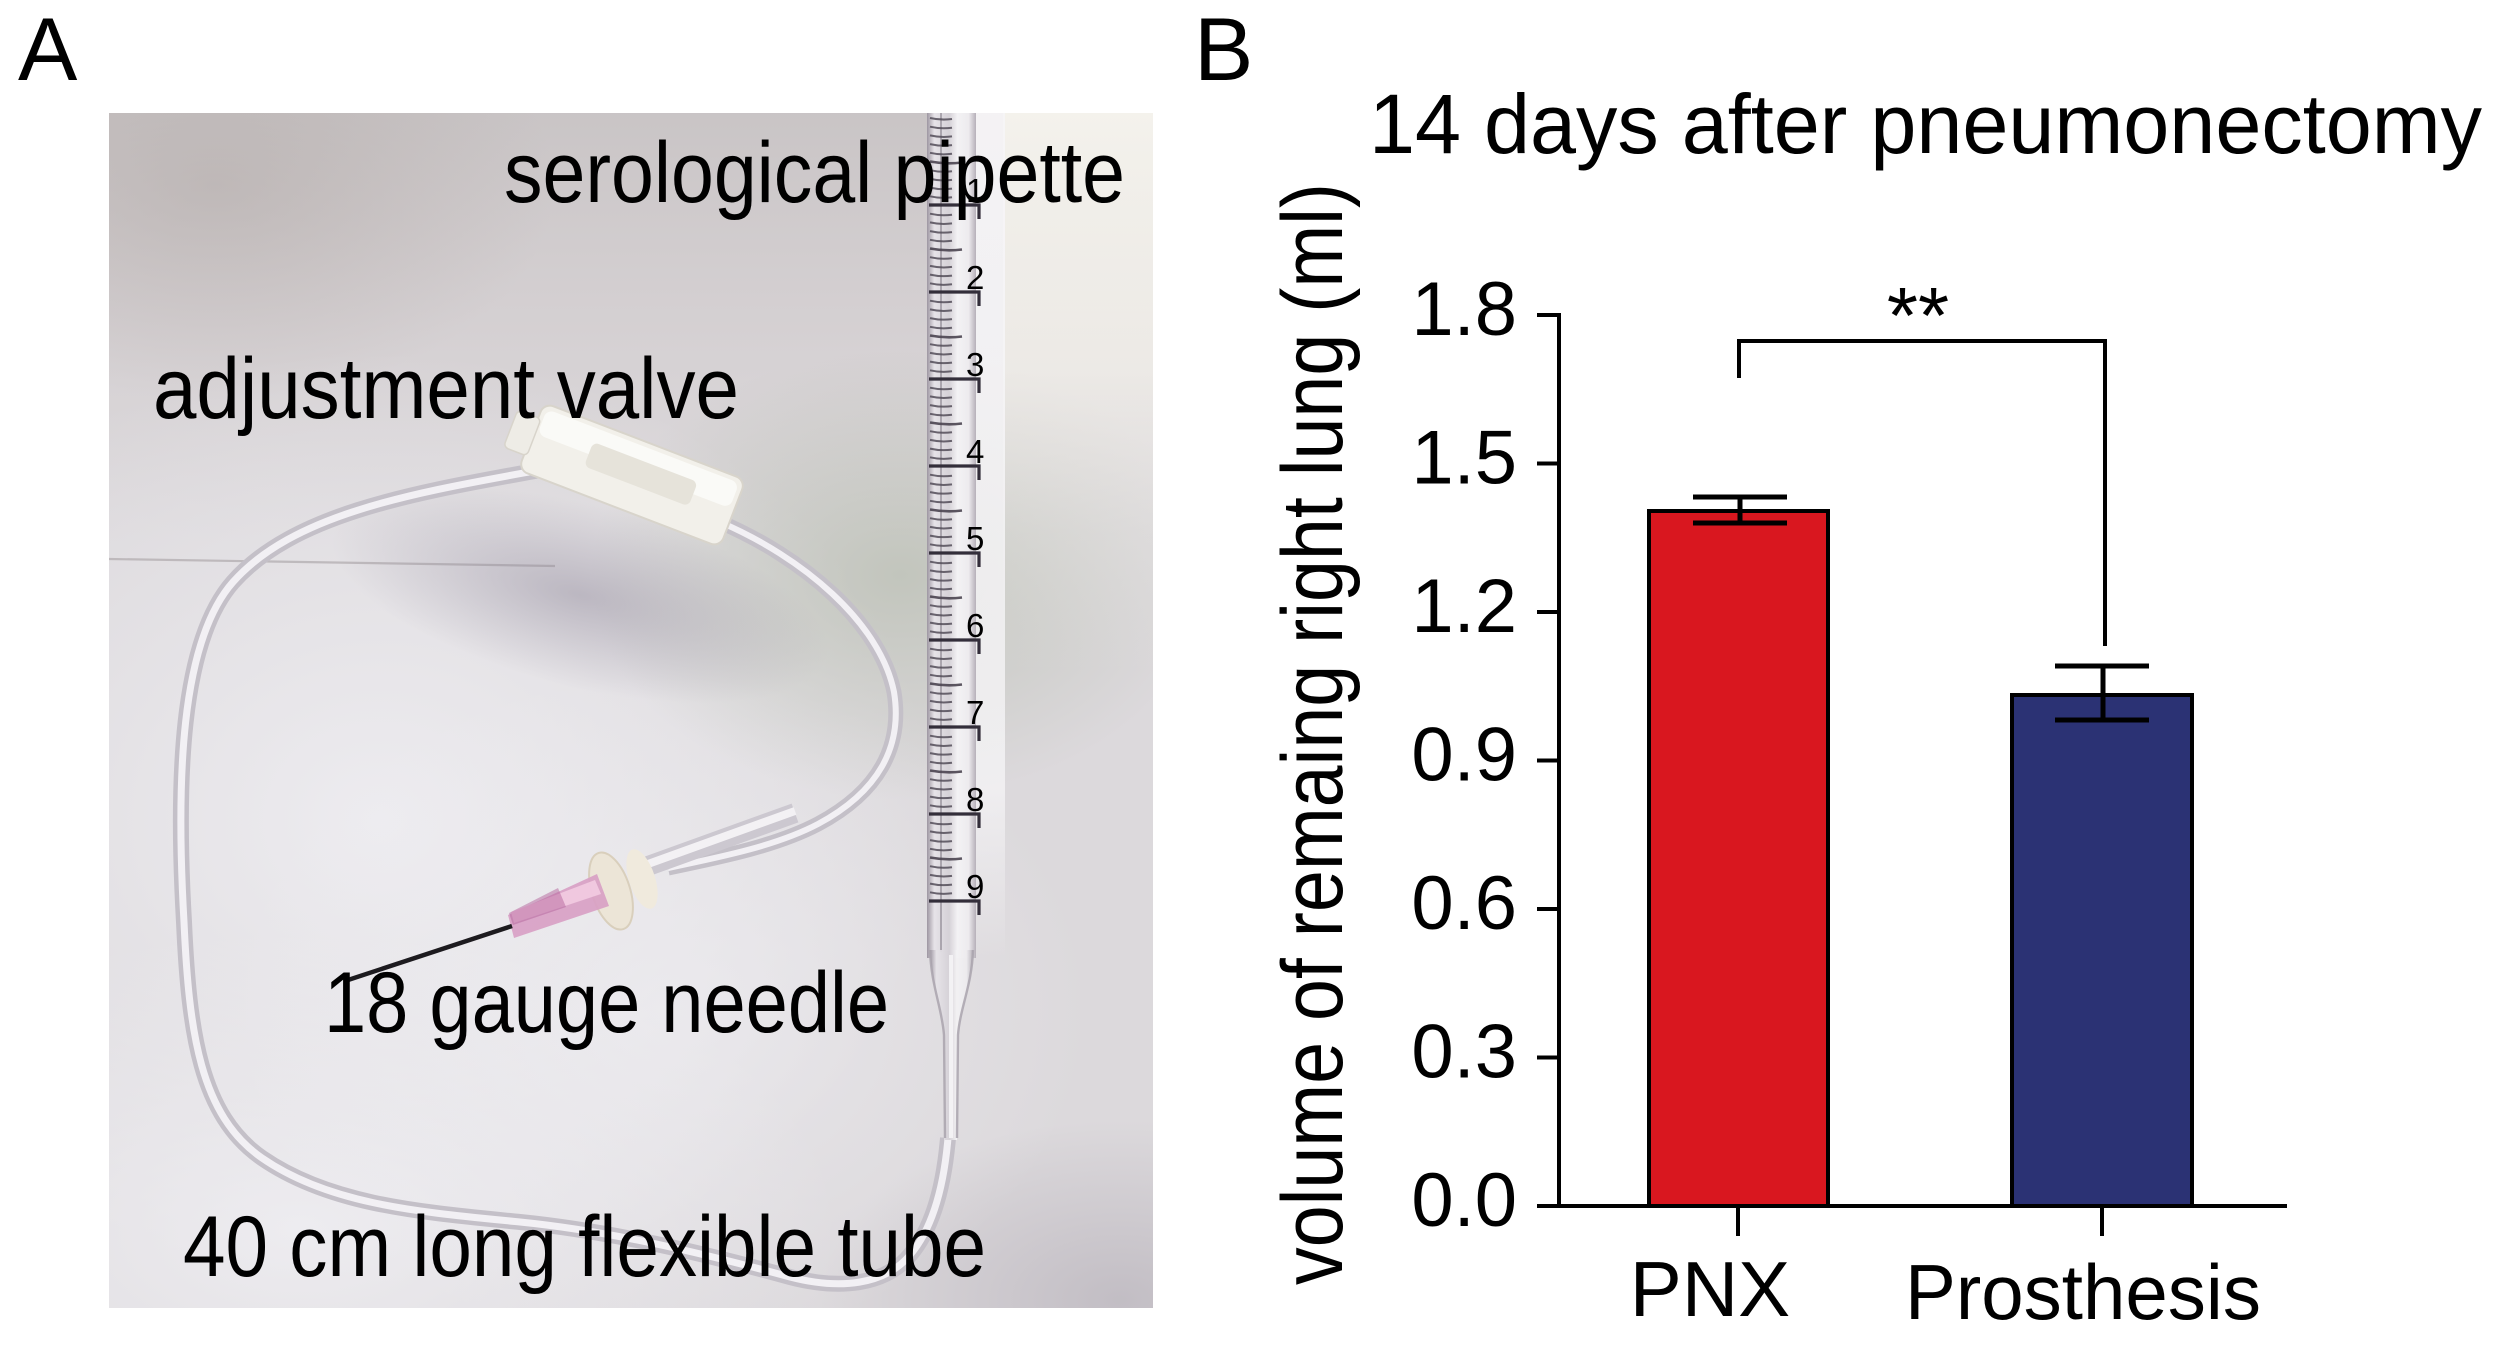 This screenshot has width=2494, height=1352. Describe the element at coordinates (1925, 124) in the screenshot. I see `svg-text: 14 days after pneumonectomy` at that location.